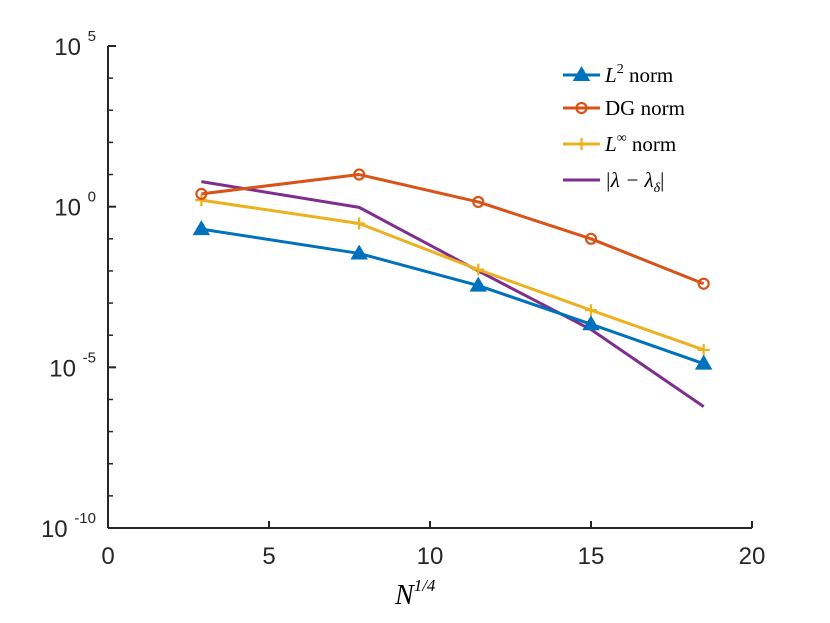  Describe the element at coordinates (645, 108) in the screenshot. I see `legend-label-dg: DG norm` at that location.